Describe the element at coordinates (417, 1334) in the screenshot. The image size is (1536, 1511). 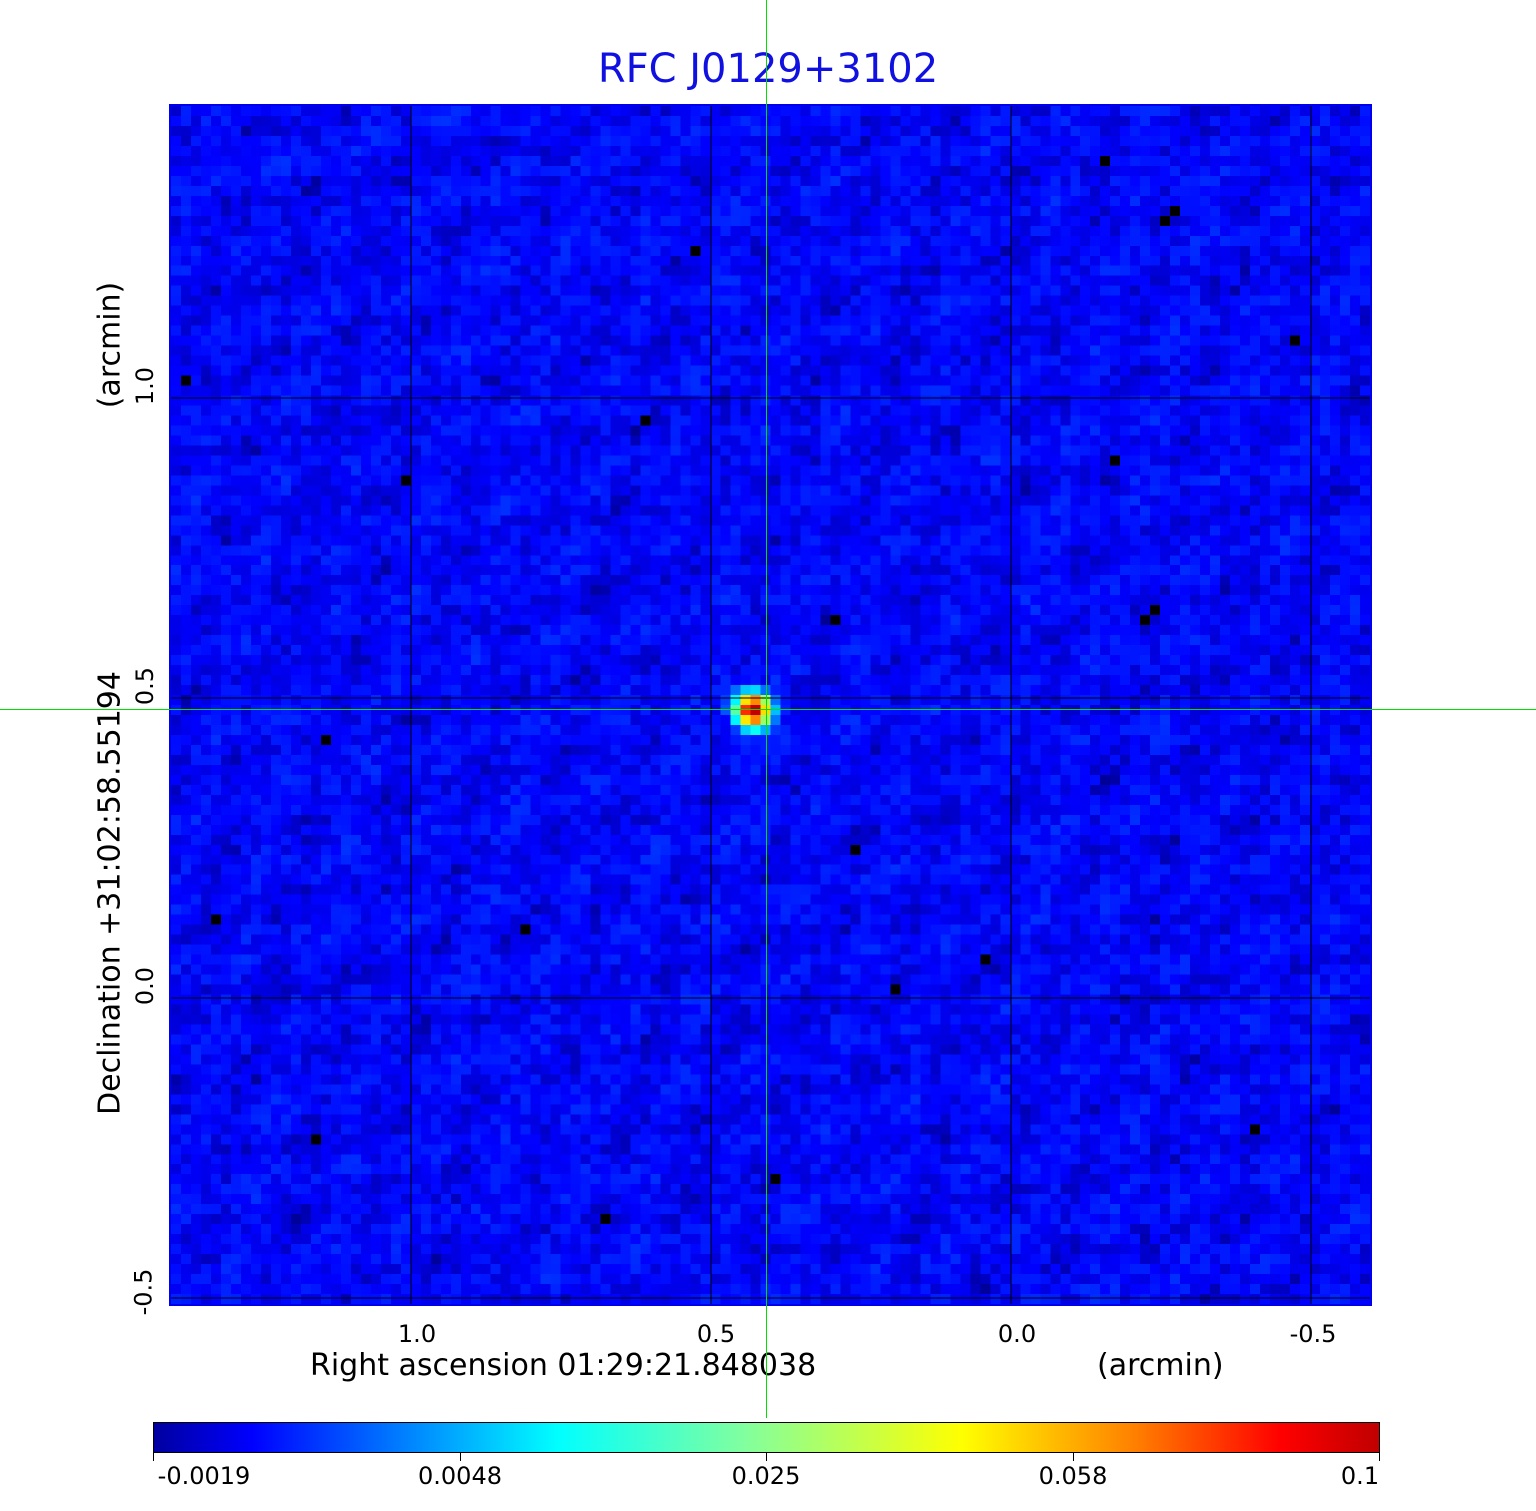
I see `x-tick-label: 1.0` at that location.